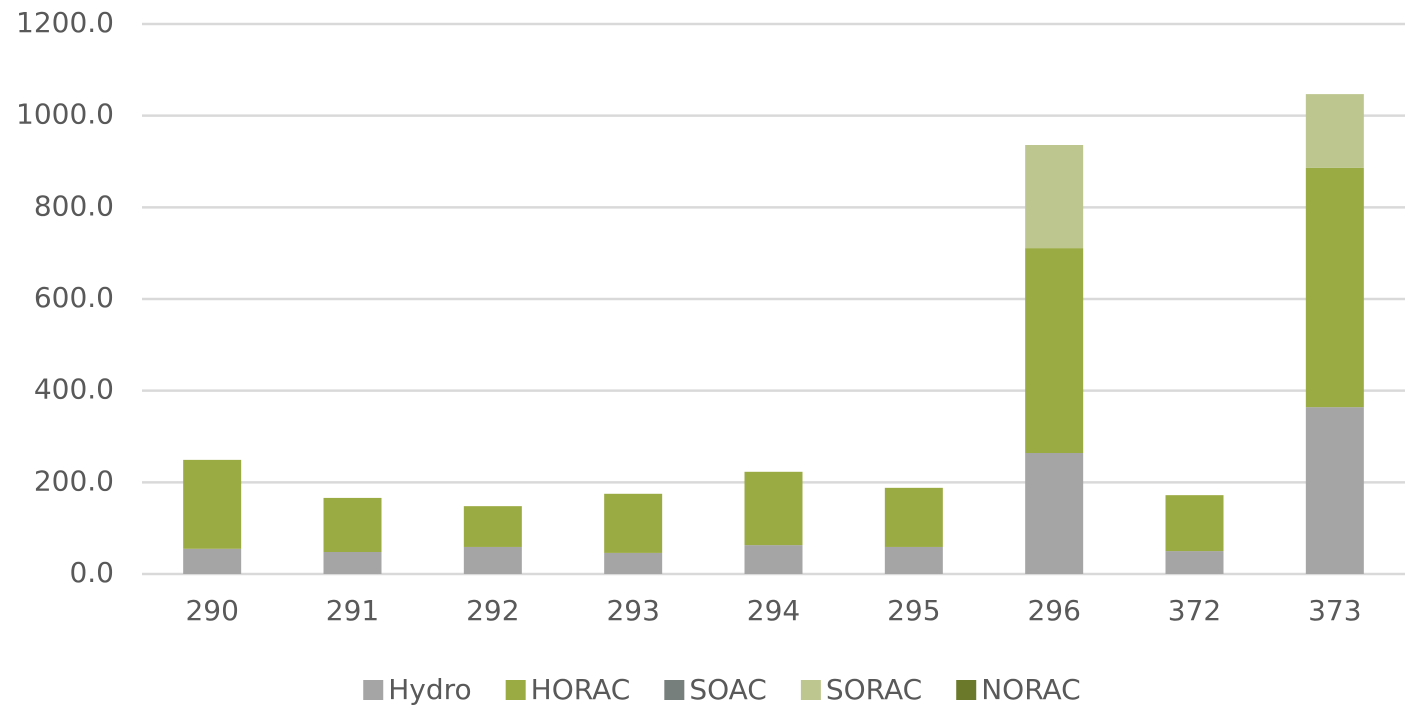 This screenshot has width=1413, height=712. Describe the element at coordinates (211, 610) in the screenshot. I see `x-tick-label: 290` at that location.